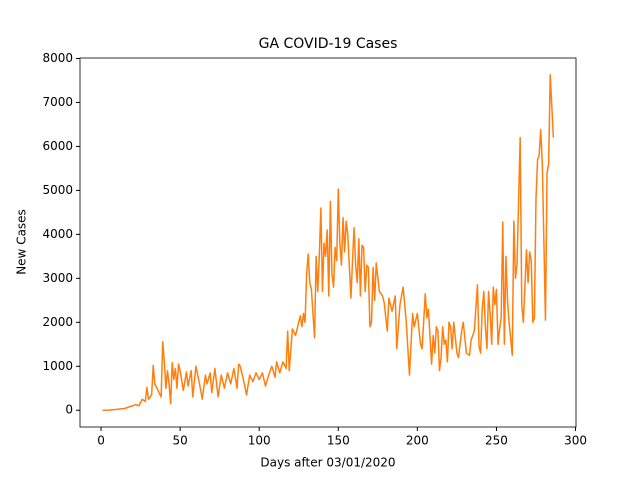 The image size is (640, 480). Describe the element at coordinates (328, 44) in the screenshot. I see `chart-title: GA COVID-19 Cases` at that location.